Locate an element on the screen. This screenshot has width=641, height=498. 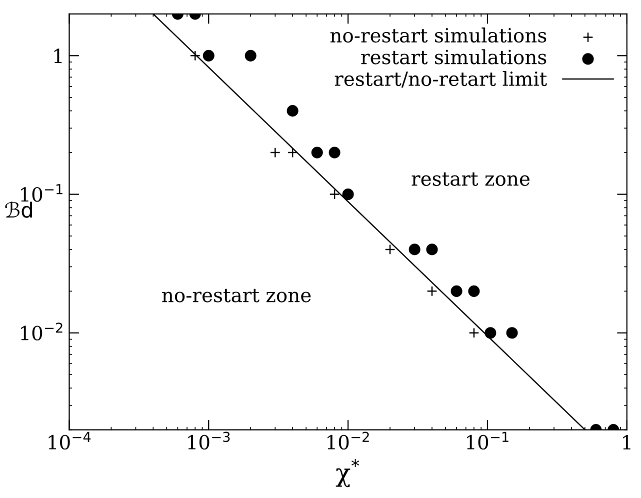
x-tick-label: 10$^{−1}$ is located at coordinates (487, 441).